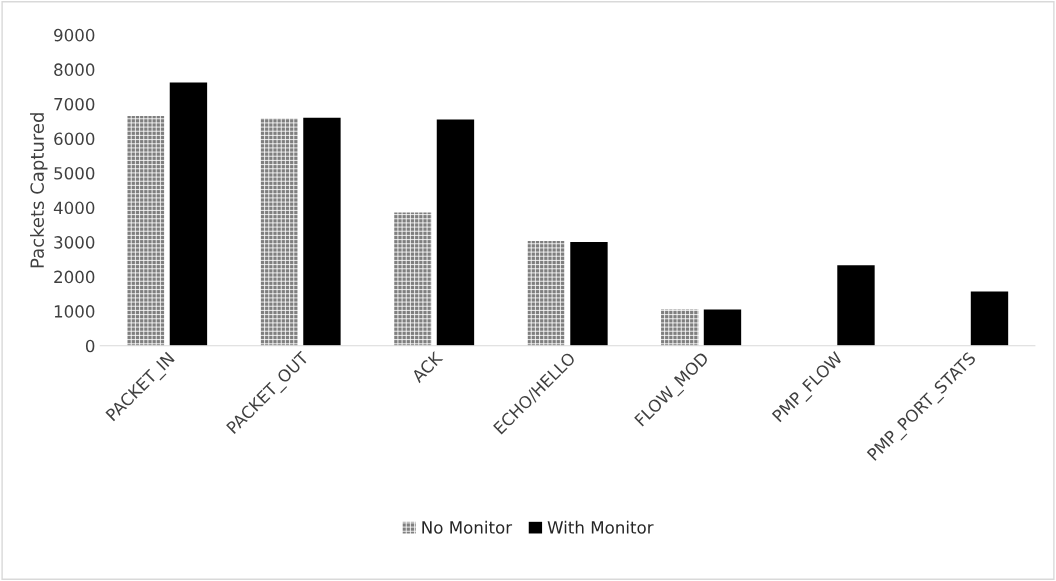 The image size is (1056, 581). Describe the element at coordinates (74, 242) in the screenshot. I see `y-tick-label: 3000` at that location.